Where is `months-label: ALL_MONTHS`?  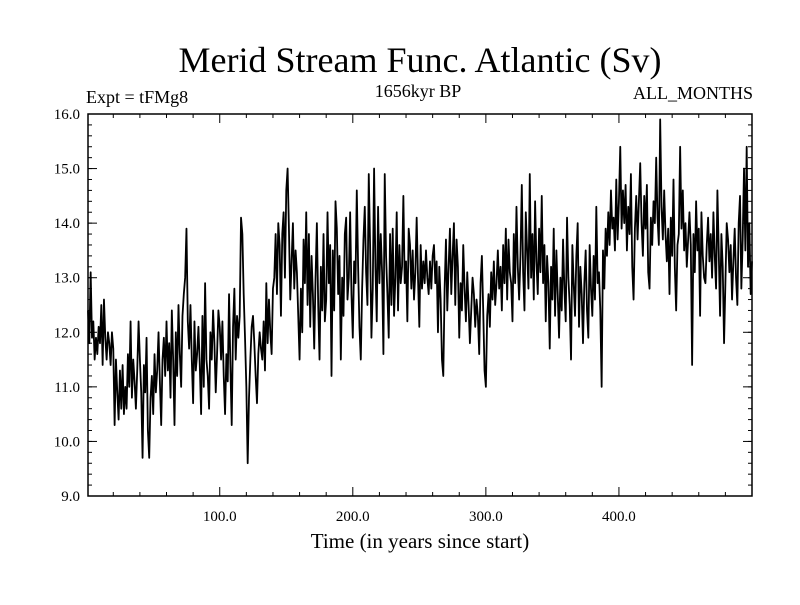 months-label: ALL_MONTHS is located at coordinates (693, 93).